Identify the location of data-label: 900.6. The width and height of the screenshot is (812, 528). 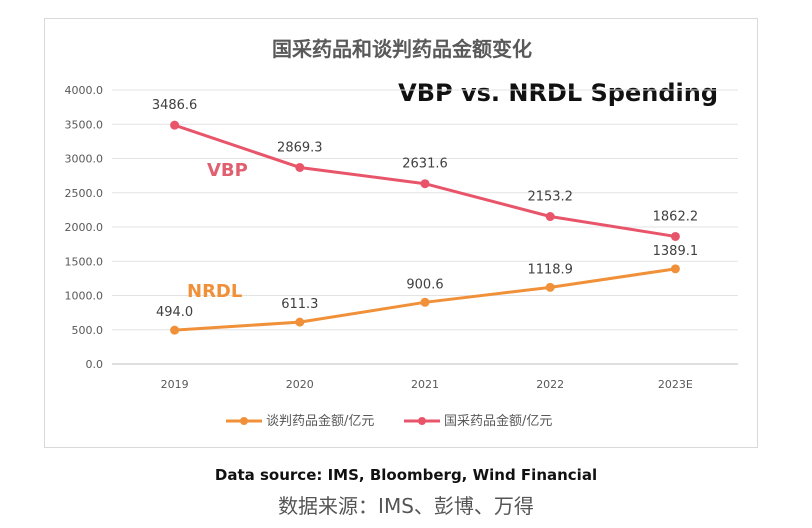
(424, 284).